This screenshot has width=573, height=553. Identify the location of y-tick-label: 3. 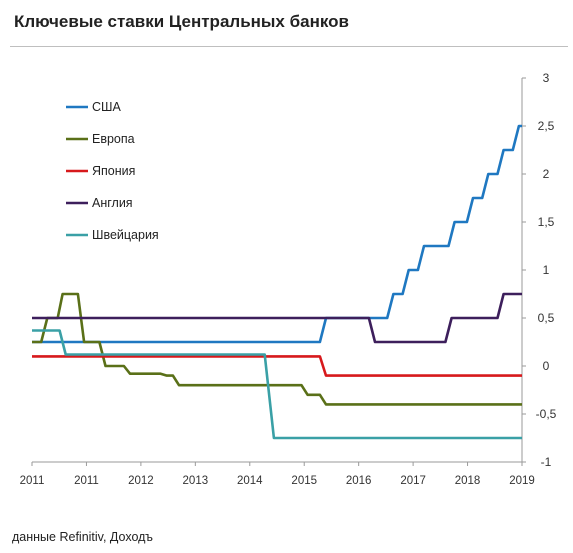
(546, 78).